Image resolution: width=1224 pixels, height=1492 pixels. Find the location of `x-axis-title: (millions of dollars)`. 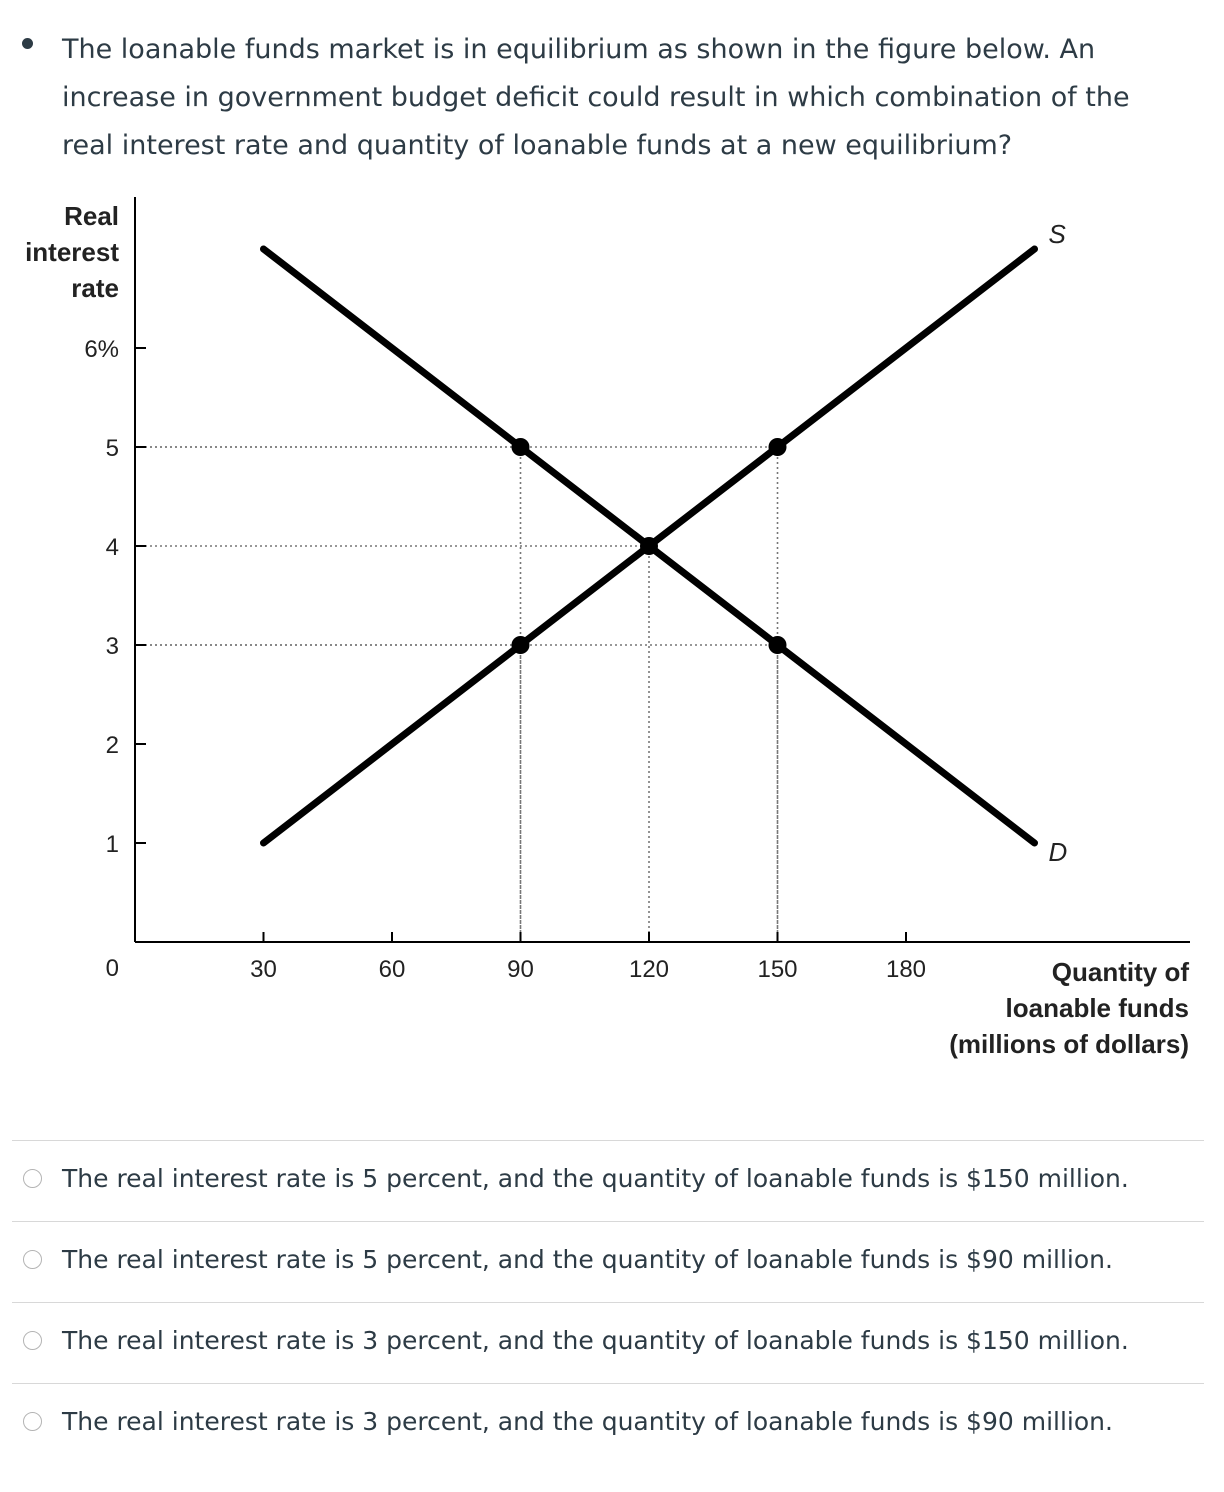

x-axis-title: (millions of dollars) is located at coordinates (1069, 1044).